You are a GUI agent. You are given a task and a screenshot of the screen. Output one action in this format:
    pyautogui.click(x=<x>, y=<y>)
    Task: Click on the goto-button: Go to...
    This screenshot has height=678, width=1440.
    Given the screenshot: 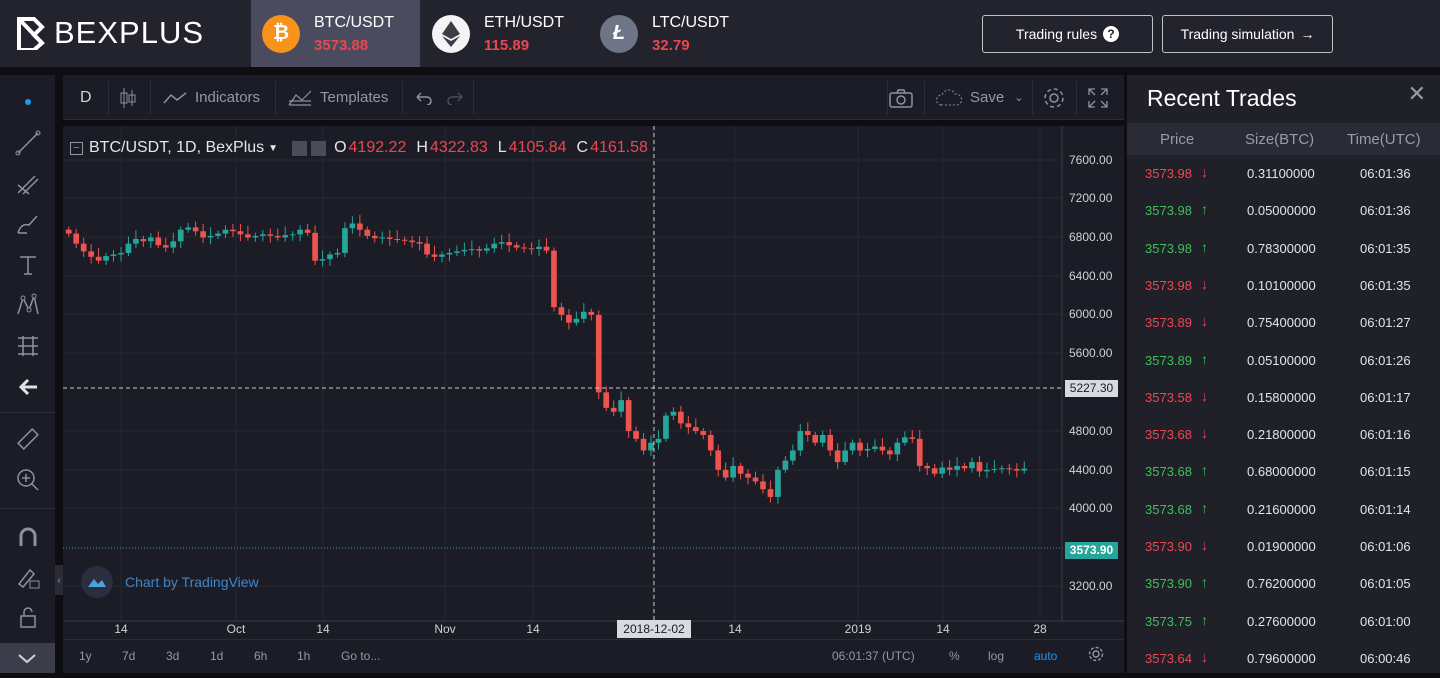 What is the action you would take?
    pyautogui.click(x=361, y=656)
    